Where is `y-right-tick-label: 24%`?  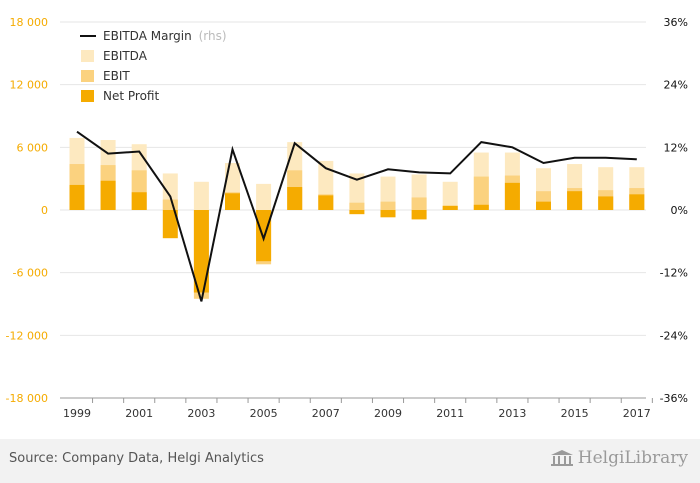 y-right-tick-label: 24% is located at coordinates (676, 85).